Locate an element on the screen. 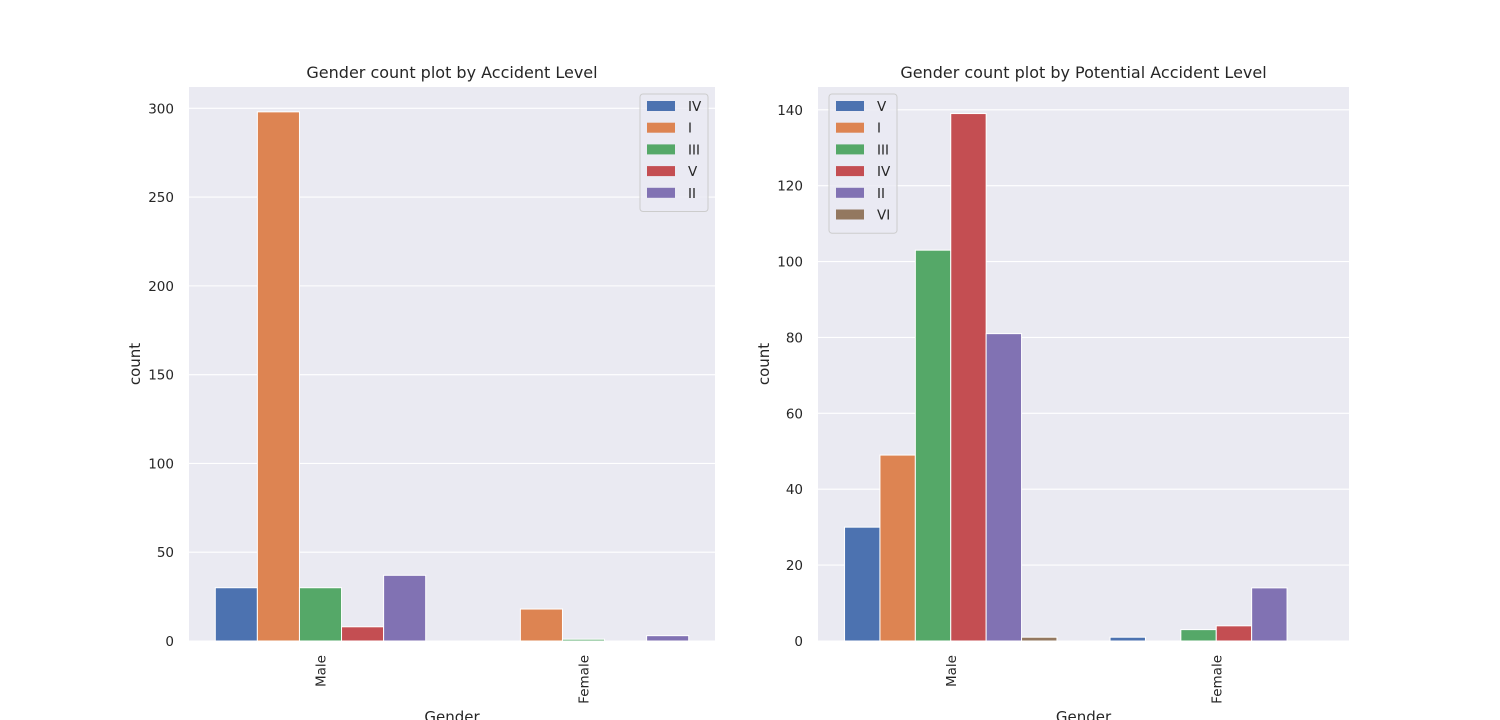  bar-female-iv is located at coordinates (1234, 633).